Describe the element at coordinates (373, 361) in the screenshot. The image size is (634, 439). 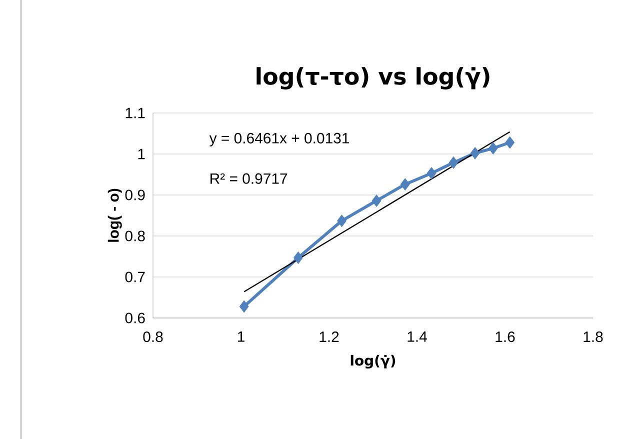
I see `x-axis-title: log(γ̇)` at that location.